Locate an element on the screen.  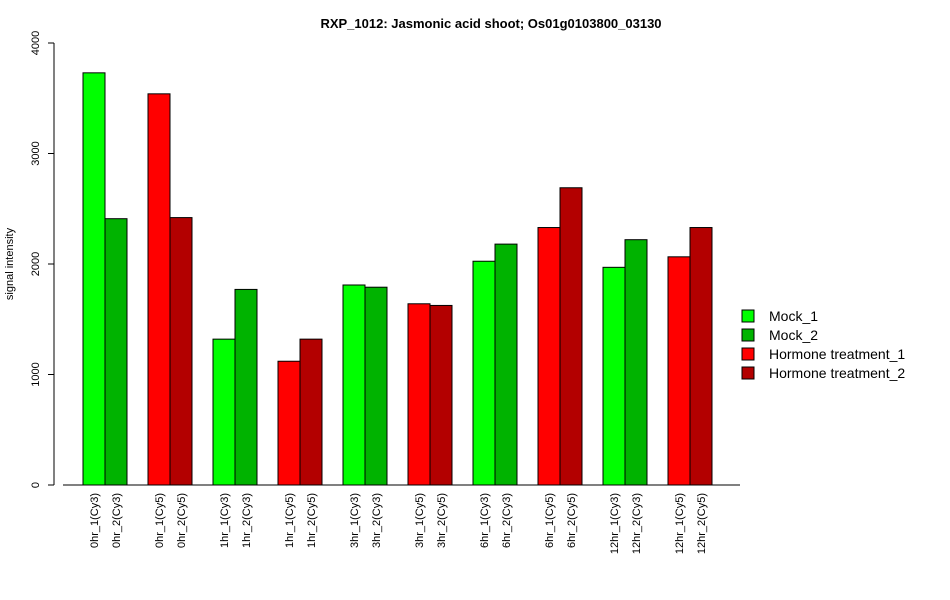
legend-label: Mock_2 is located at coordinates (793, 335).